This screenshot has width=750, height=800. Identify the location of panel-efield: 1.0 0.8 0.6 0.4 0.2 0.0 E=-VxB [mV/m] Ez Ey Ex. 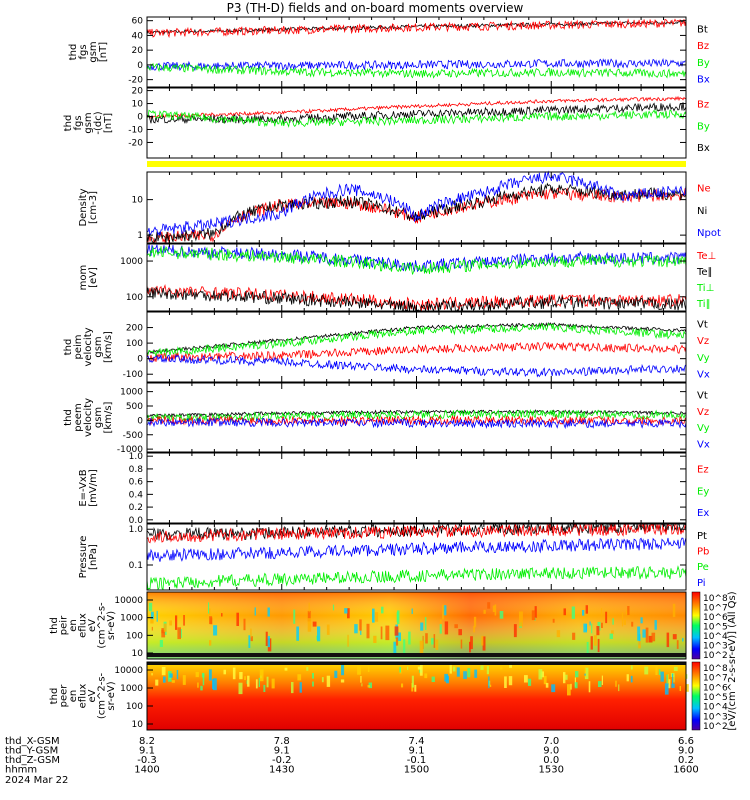
(393, 489).